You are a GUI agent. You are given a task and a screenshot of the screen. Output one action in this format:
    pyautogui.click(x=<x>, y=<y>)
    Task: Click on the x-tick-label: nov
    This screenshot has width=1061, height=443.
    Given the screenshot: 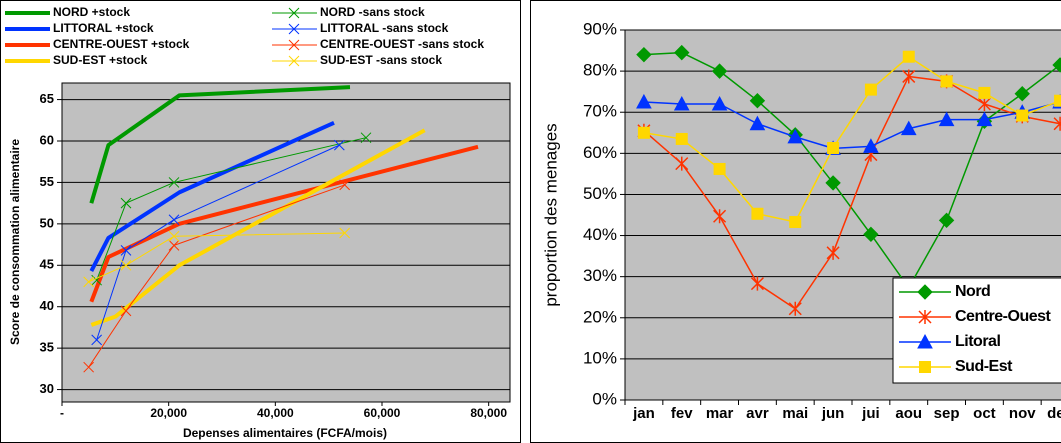 What is the action you would take?
    pyautogui.click(x=1022, y=413)
    